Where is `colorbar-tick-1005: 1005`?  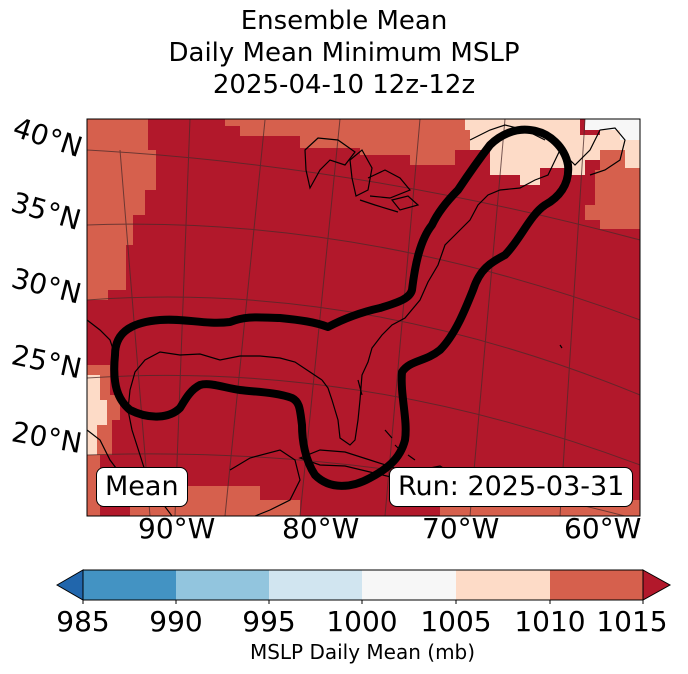
colorbar-tick-1005: 1005 is located at coordinates (456, 621).